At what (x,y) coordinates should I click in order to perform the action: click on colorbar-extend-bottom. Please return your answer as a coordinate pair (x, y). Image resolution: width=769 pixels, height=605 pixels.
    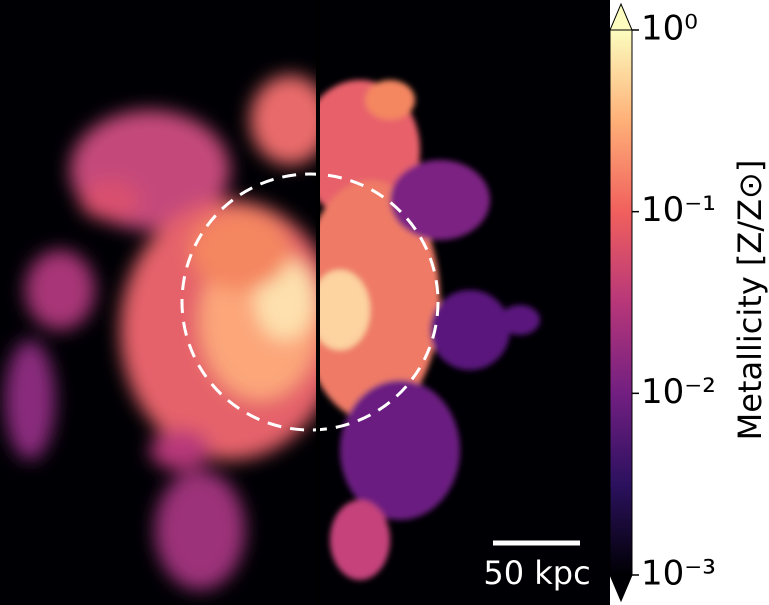
    Looking at the image, I should click on (621, 588).